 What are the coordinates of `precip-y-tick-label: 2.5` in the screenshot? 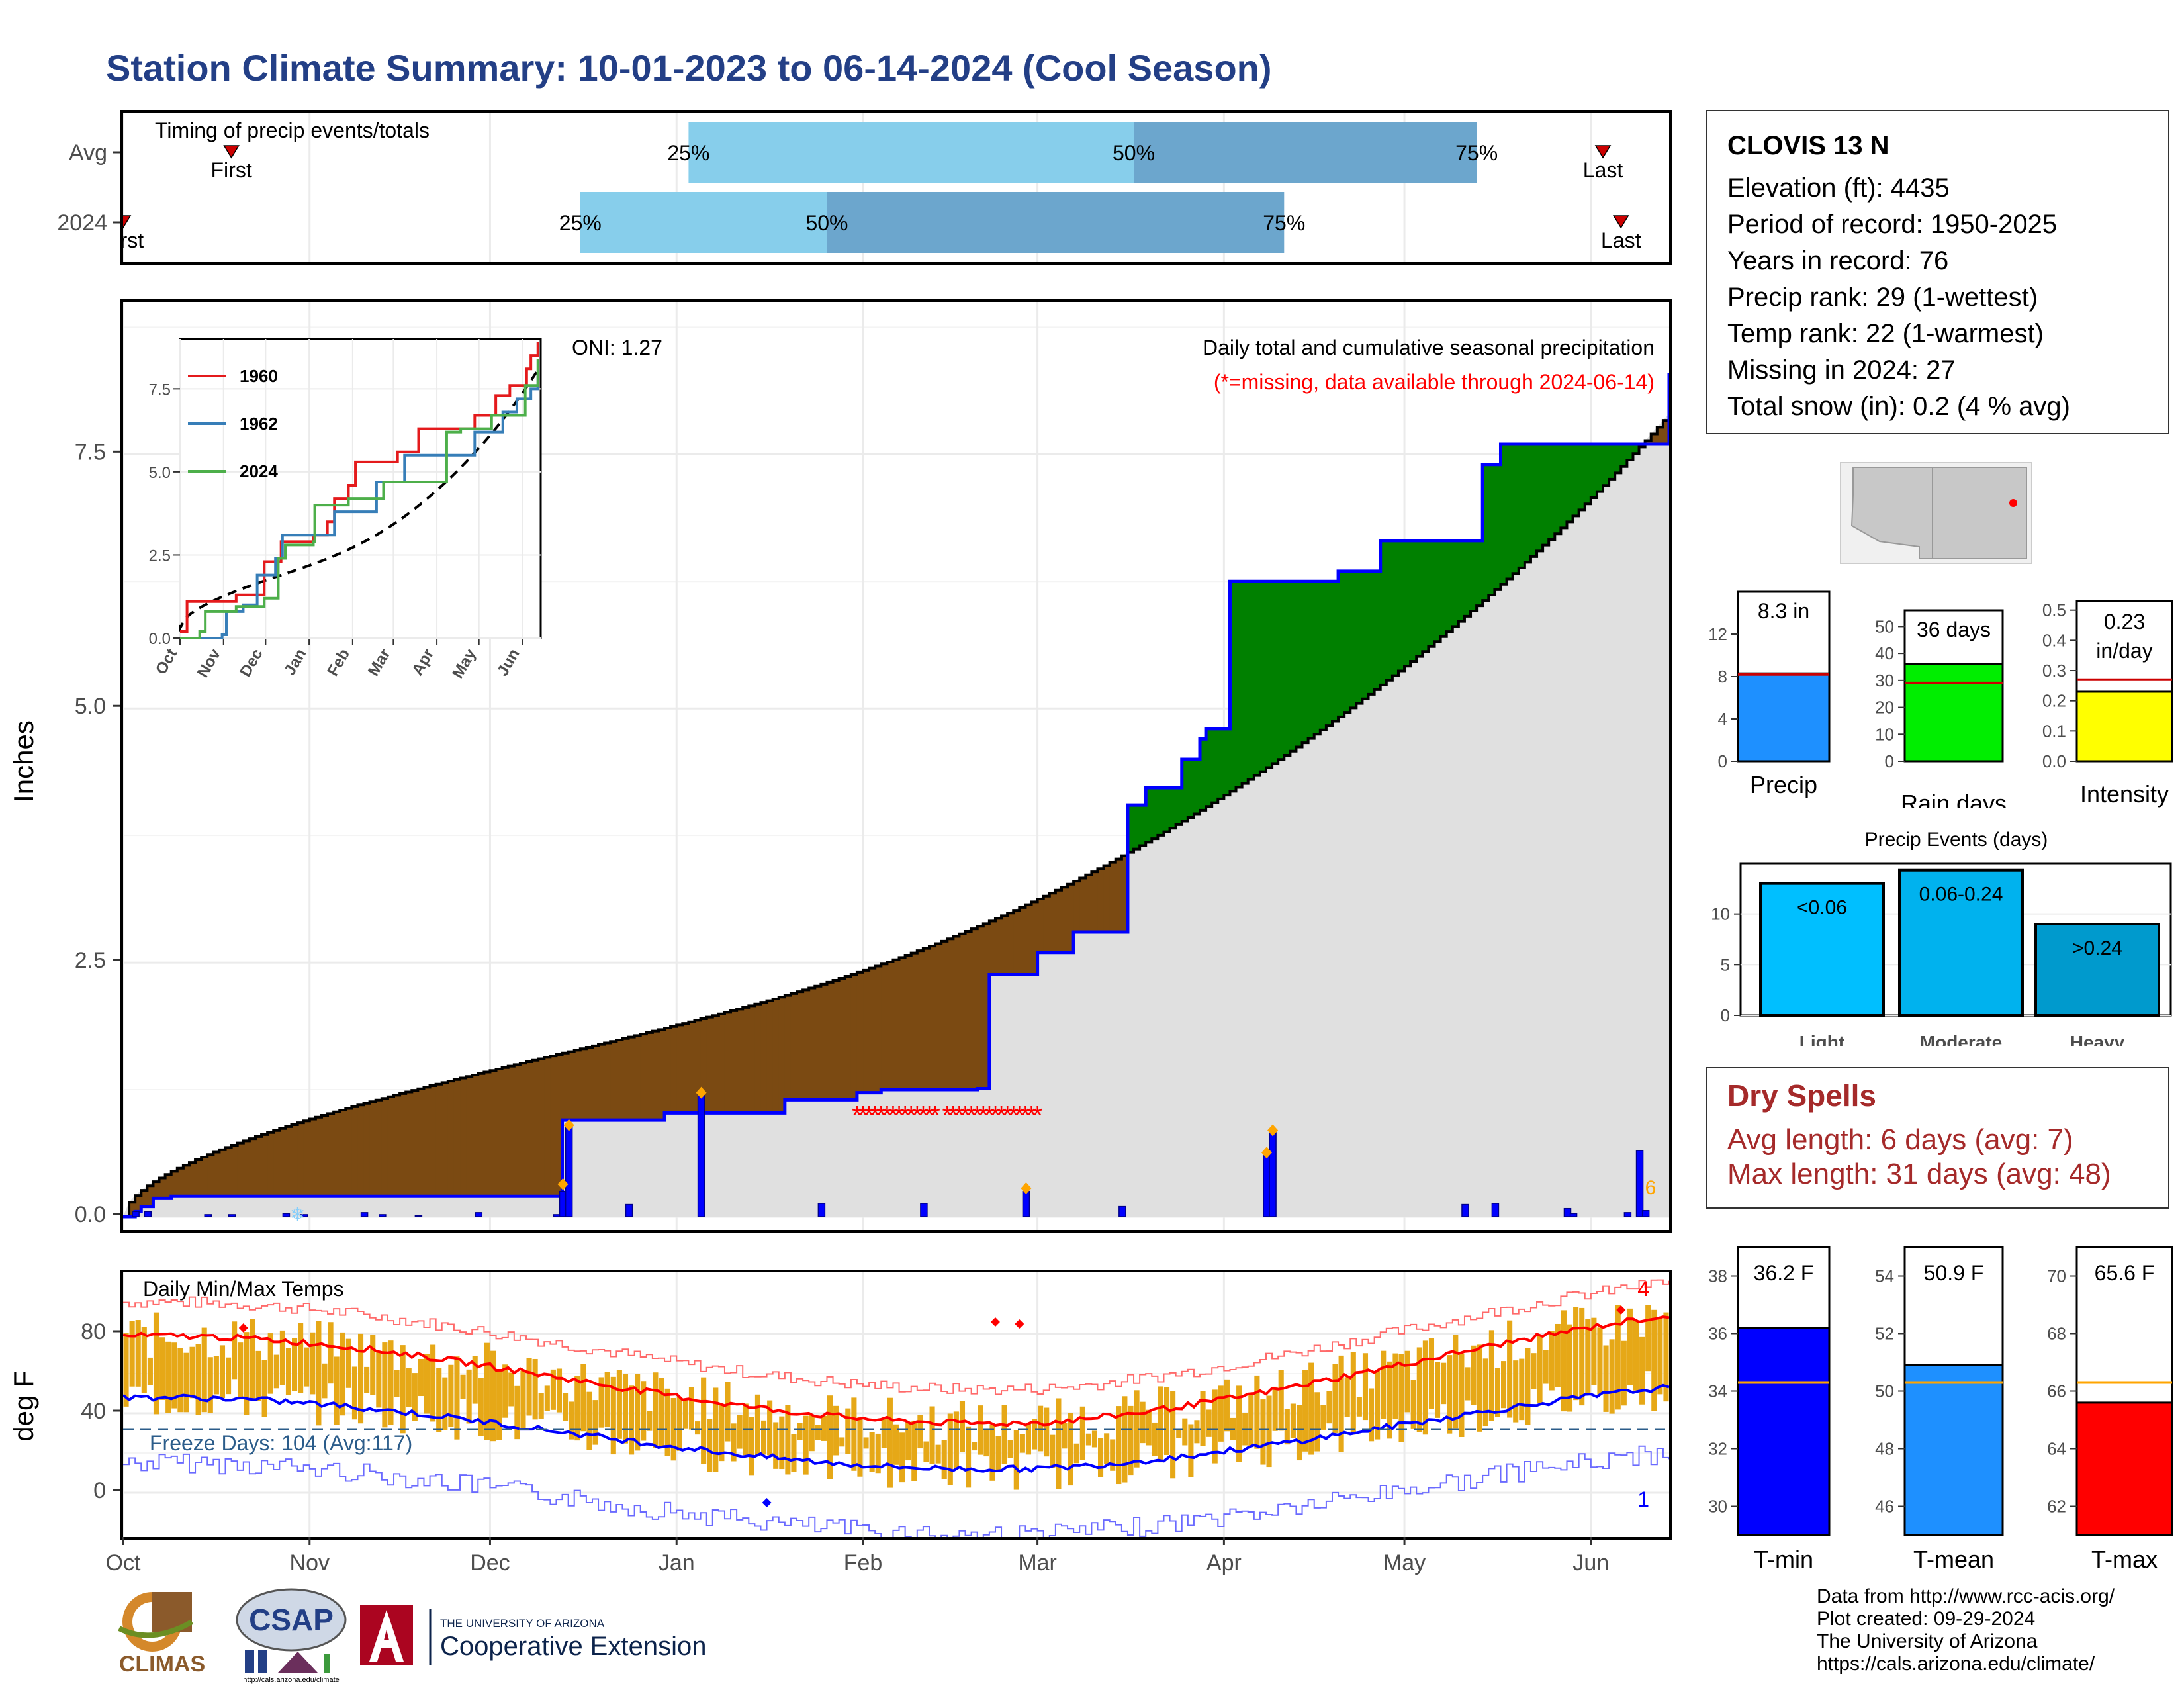 It's located at (90, 960).